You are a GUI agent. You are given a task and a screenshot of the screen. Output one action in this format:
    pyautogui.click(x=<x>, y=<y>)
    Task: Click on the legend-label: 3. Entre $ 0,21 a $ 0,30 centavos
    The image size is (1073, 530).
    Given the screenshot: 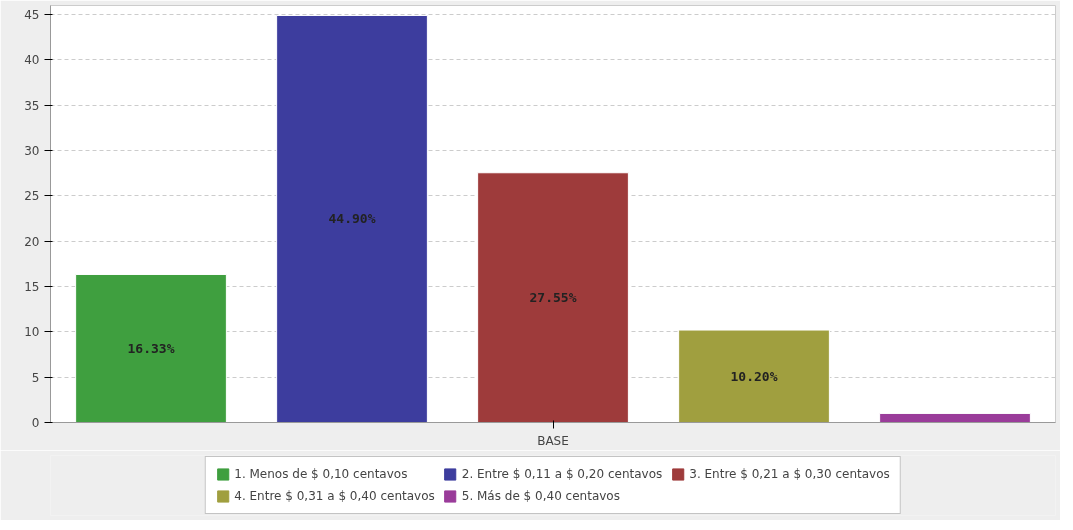 What is the action you would take?
    pyautogui.click(x=789, y=474)
    